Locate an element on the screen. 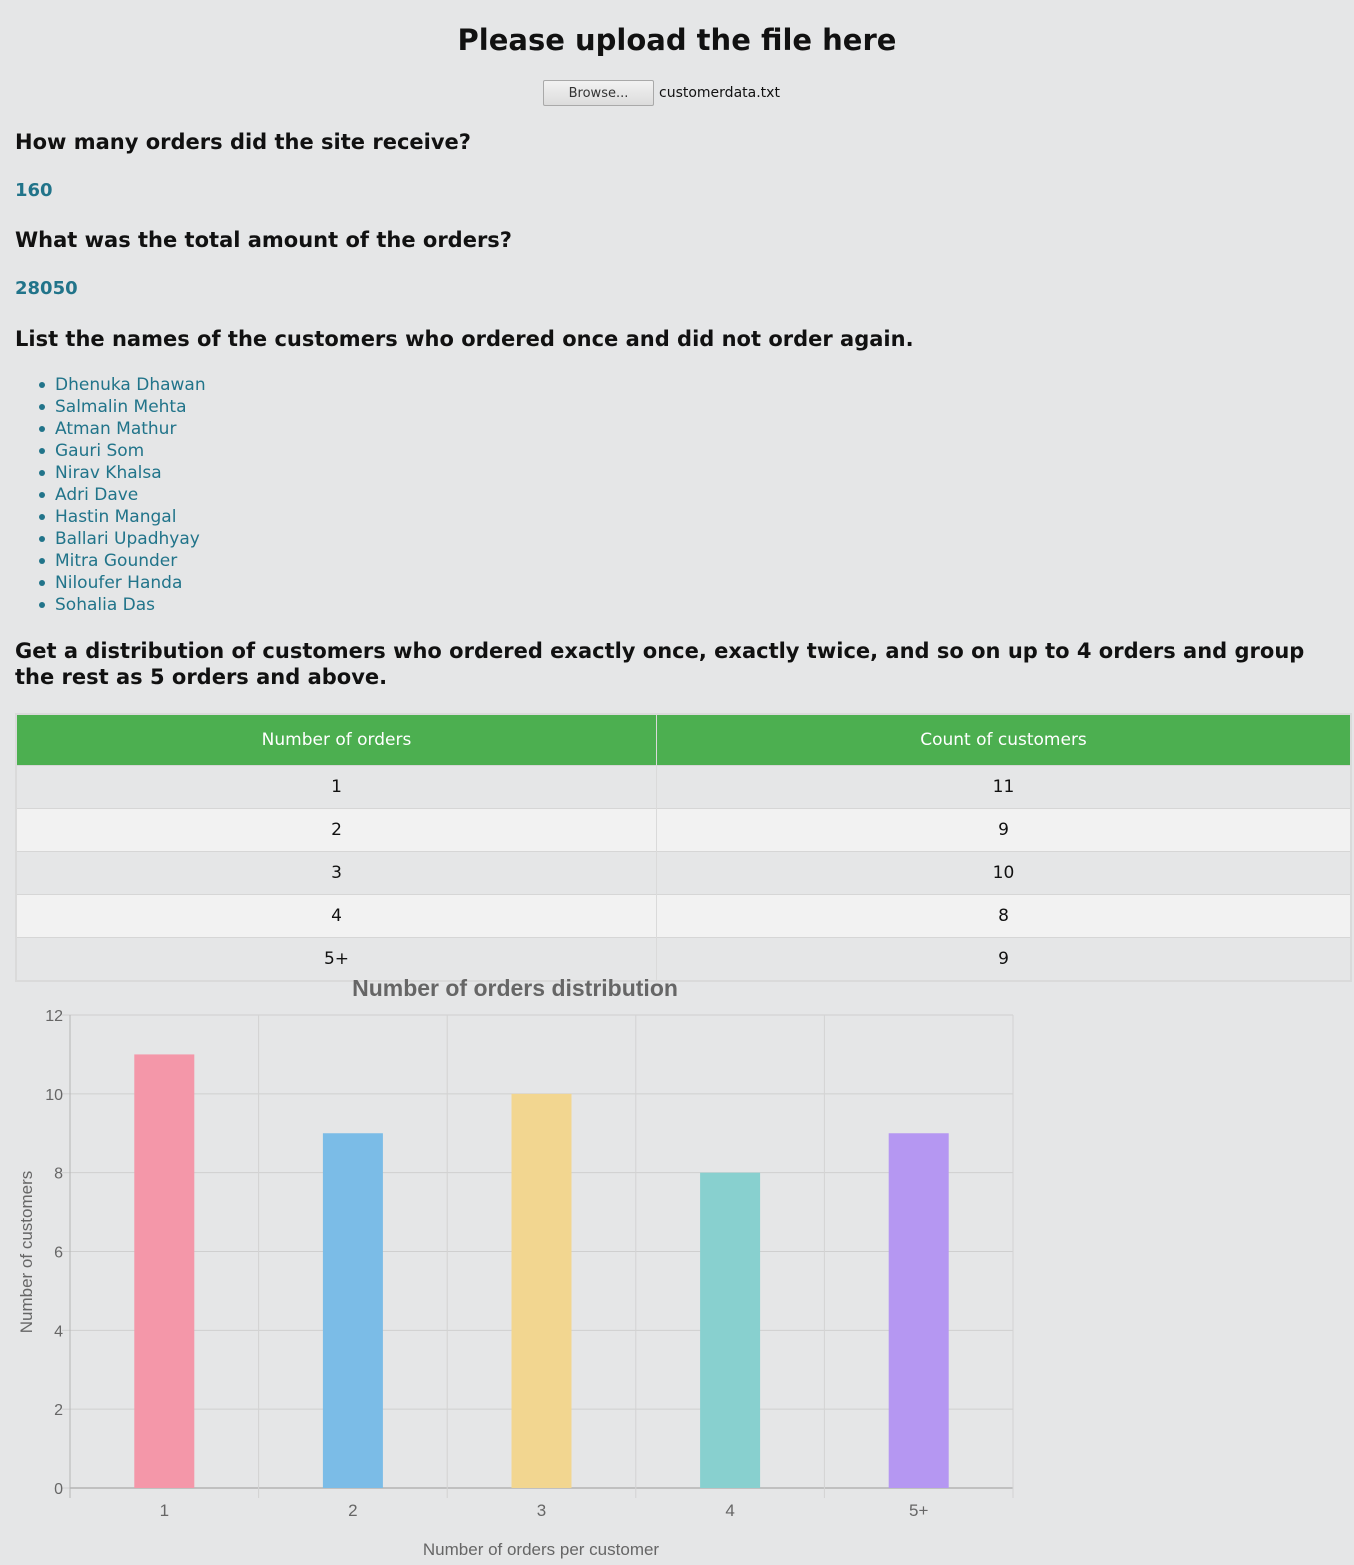 This screenshot has width=1354, height=1565. table-row: 5+ 9 is located at coordinates (684, 959).